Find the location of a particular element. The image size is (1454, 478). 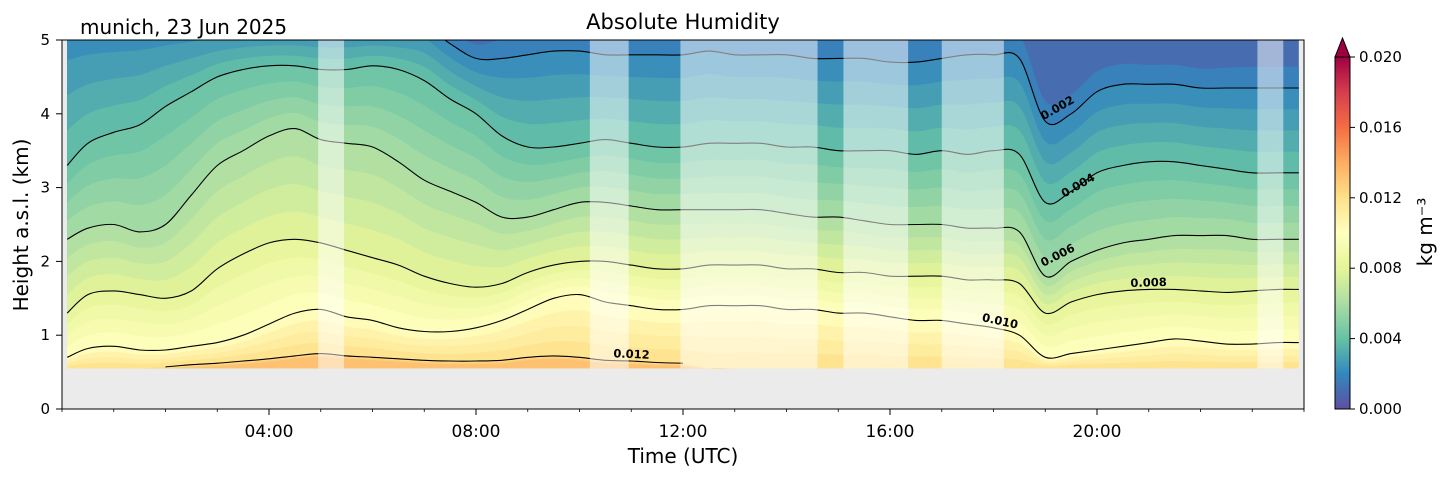

contour-label: 0.012 is located at coordinates (631, 354).